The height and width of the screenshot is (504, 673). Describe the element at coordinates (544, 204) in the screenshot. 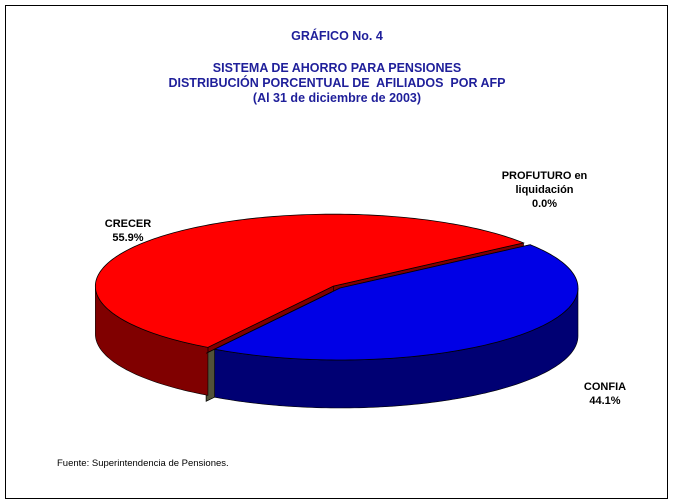

I see `slice-value-label: 0.0%` at that location.